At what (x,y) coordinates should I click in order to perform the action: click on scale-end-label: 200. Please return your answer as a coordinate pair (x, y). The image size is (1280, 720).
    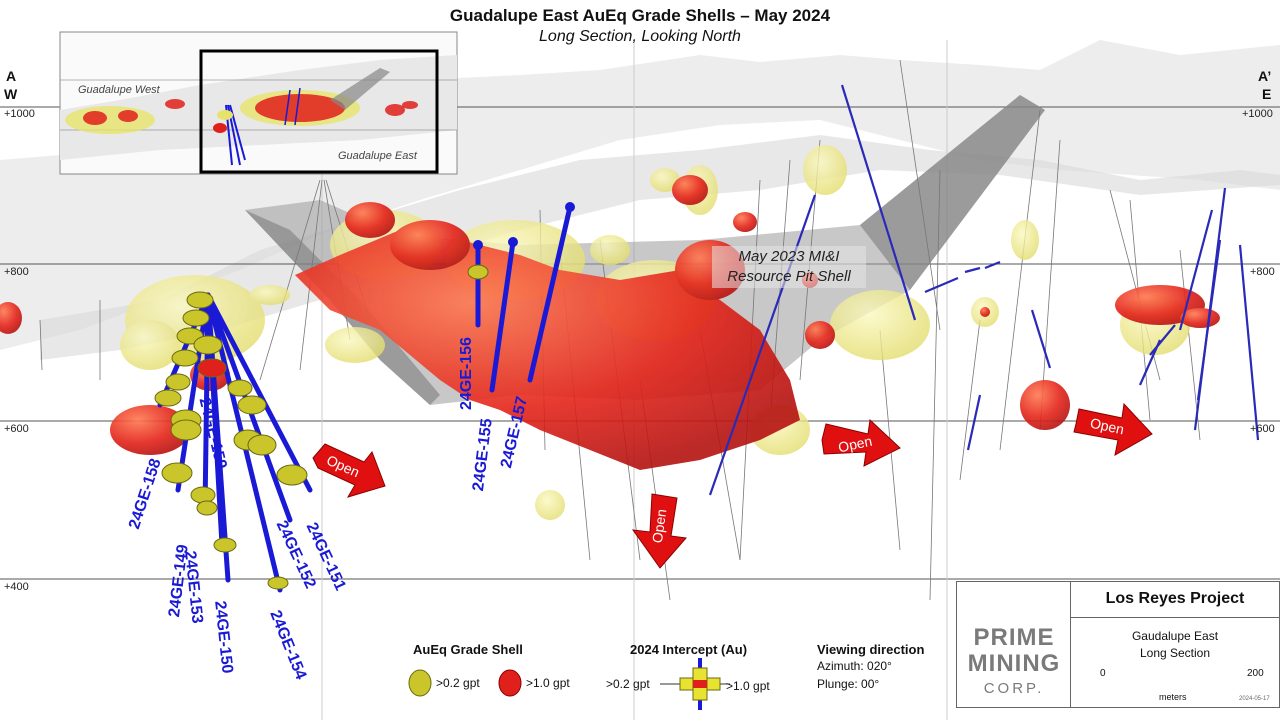
    Looking at the image, I should click on (1255, 673).